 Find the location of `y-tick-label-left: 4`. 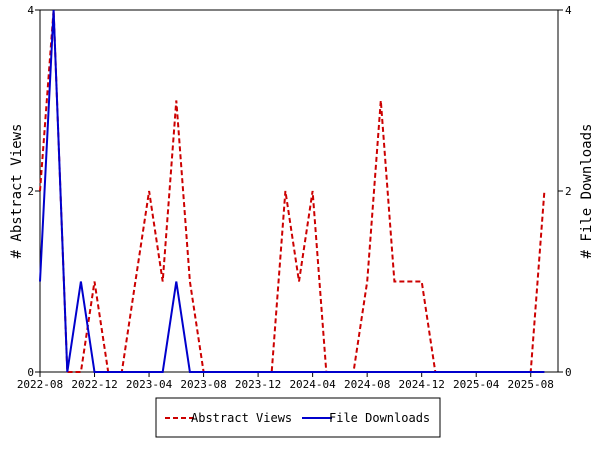

y-tick-label-left: 4 is located at coordinates (30, 10).